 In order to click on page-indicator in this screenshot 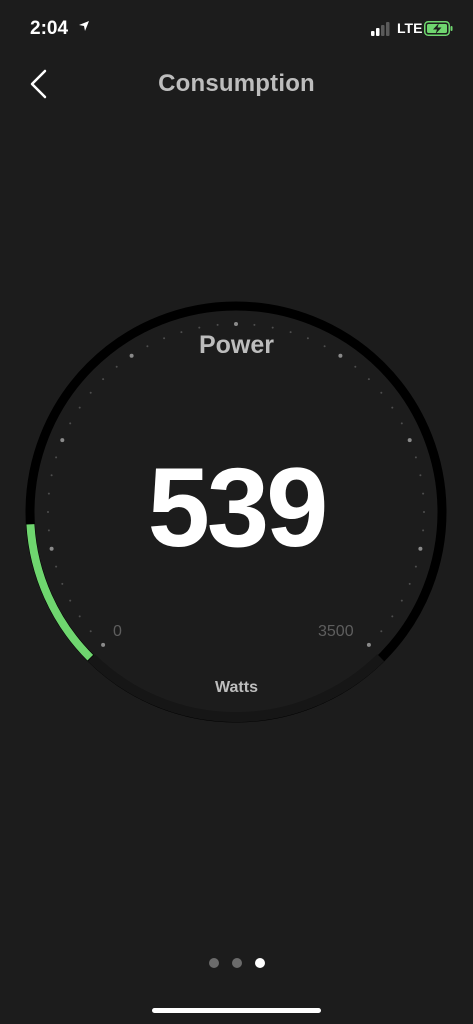, I will do `click(236, 963)`.